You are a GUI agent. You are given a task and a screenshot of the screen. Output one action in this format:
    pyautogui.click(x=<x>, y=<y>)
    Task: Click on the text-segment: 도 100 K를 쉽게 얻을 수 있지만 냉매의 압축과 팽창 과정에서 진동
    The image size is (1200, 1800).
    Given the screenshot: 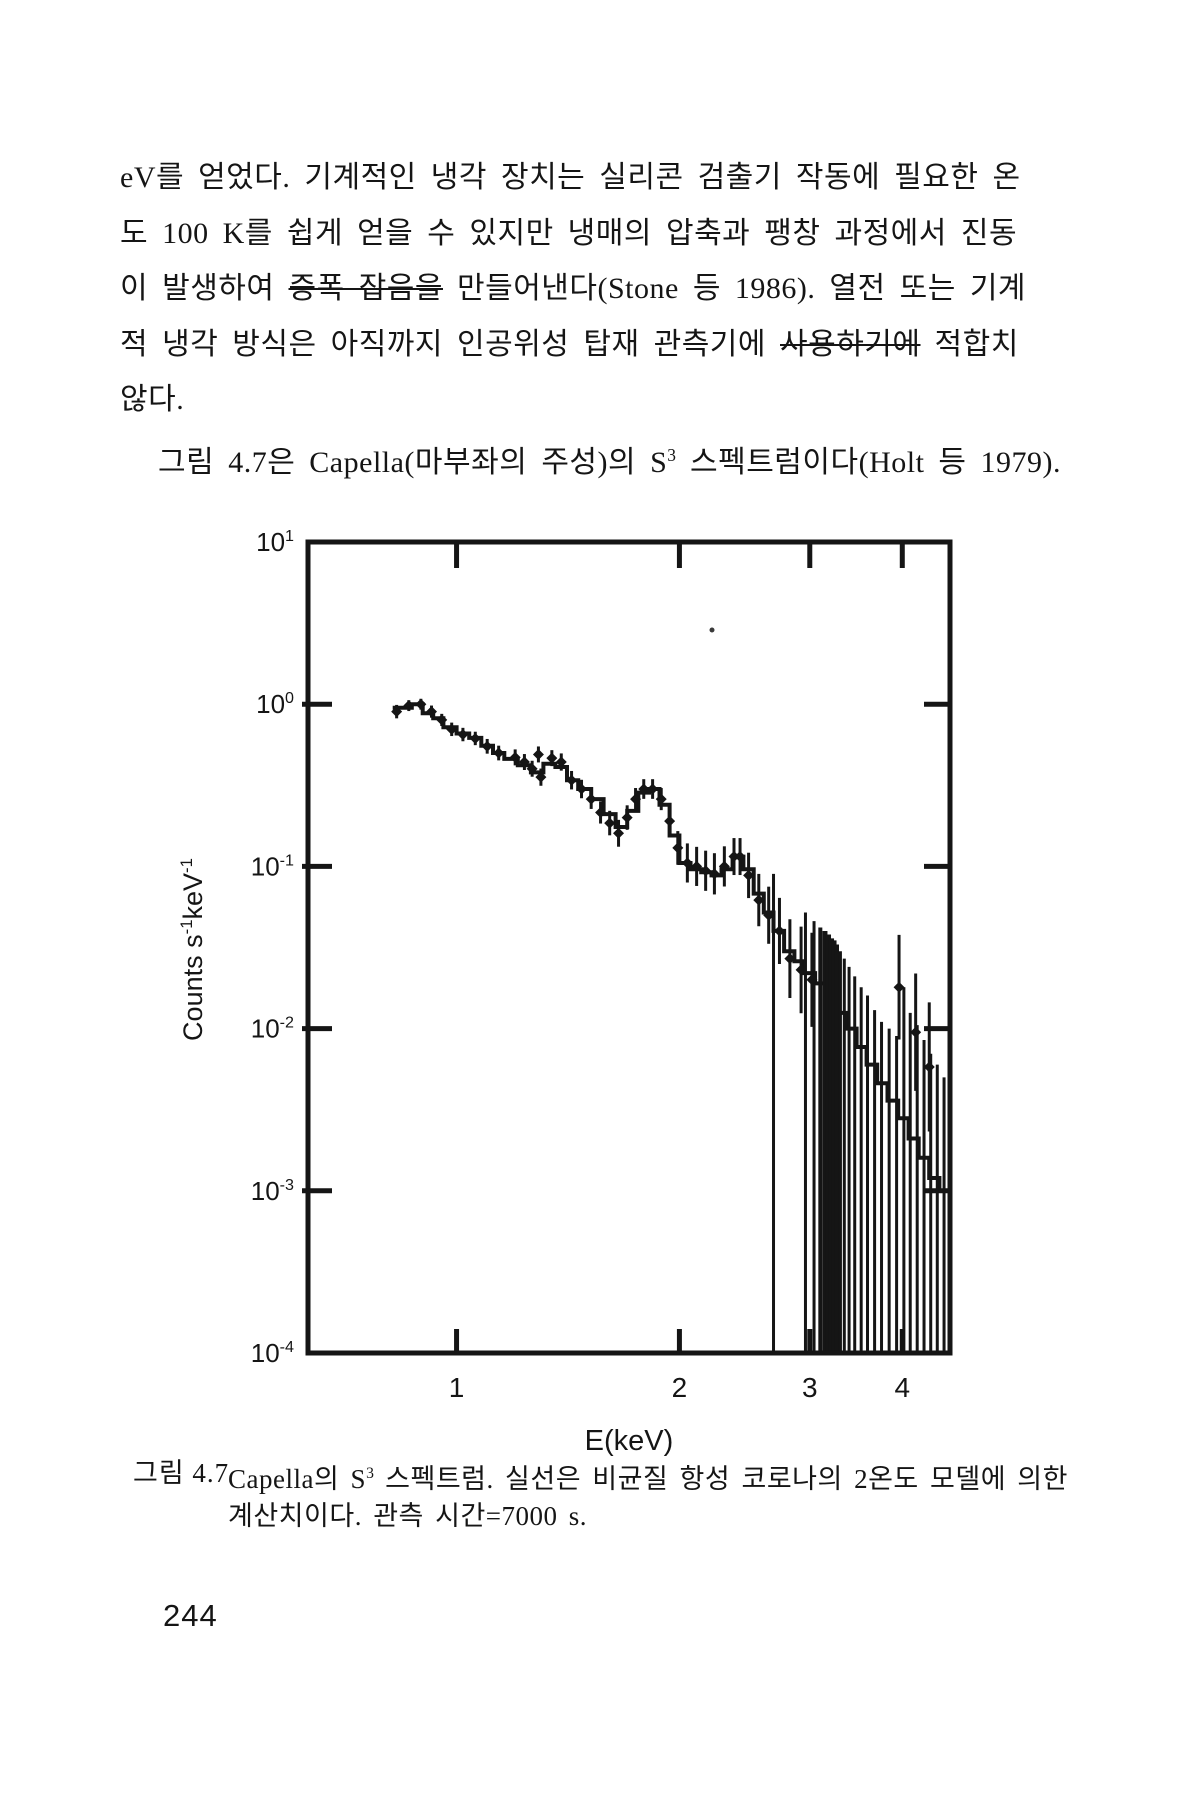 What is the action you would take?
    pyautogui.click(x=569, y=233)
    